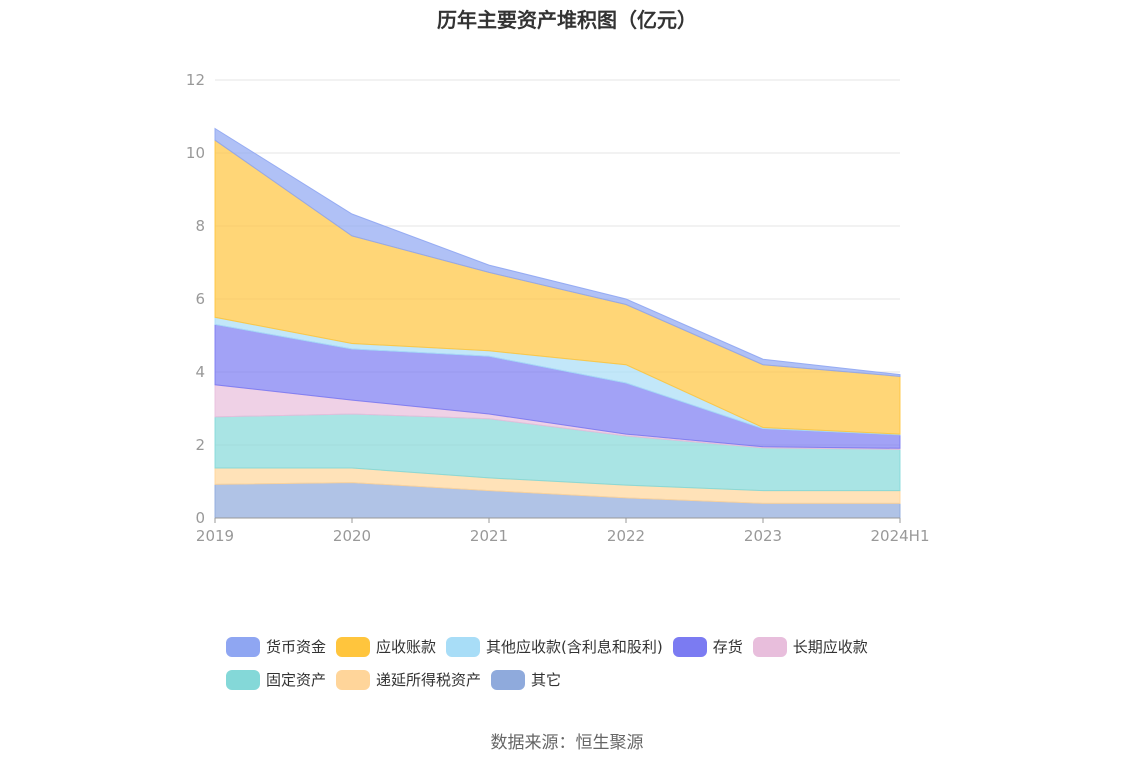 Image resolution: width=1134 pixels, height=766 pixels. What do you see at coordinates (763, 536) in the screenshot?
I see `x-tick-label: 2023` at bounding box center [763, 536].